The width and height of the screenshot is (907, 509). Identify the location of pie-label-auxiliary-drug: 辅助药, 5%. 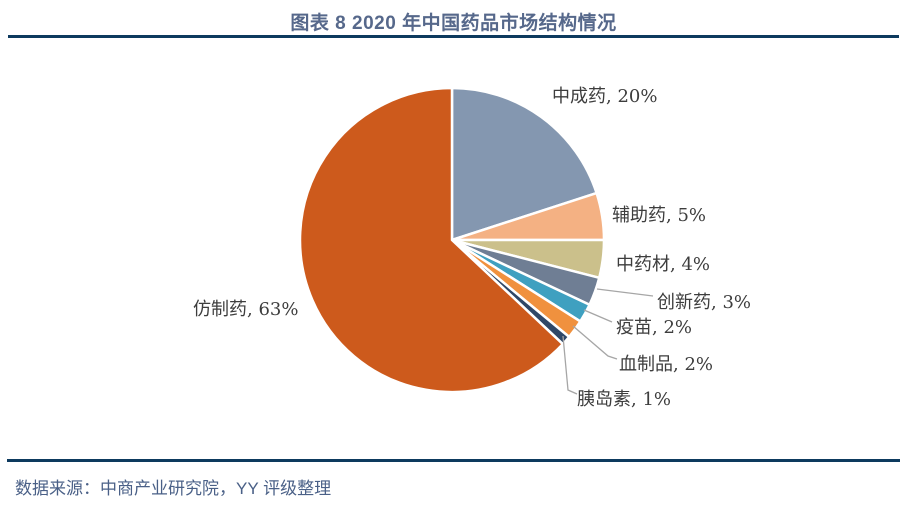
(659, 215).